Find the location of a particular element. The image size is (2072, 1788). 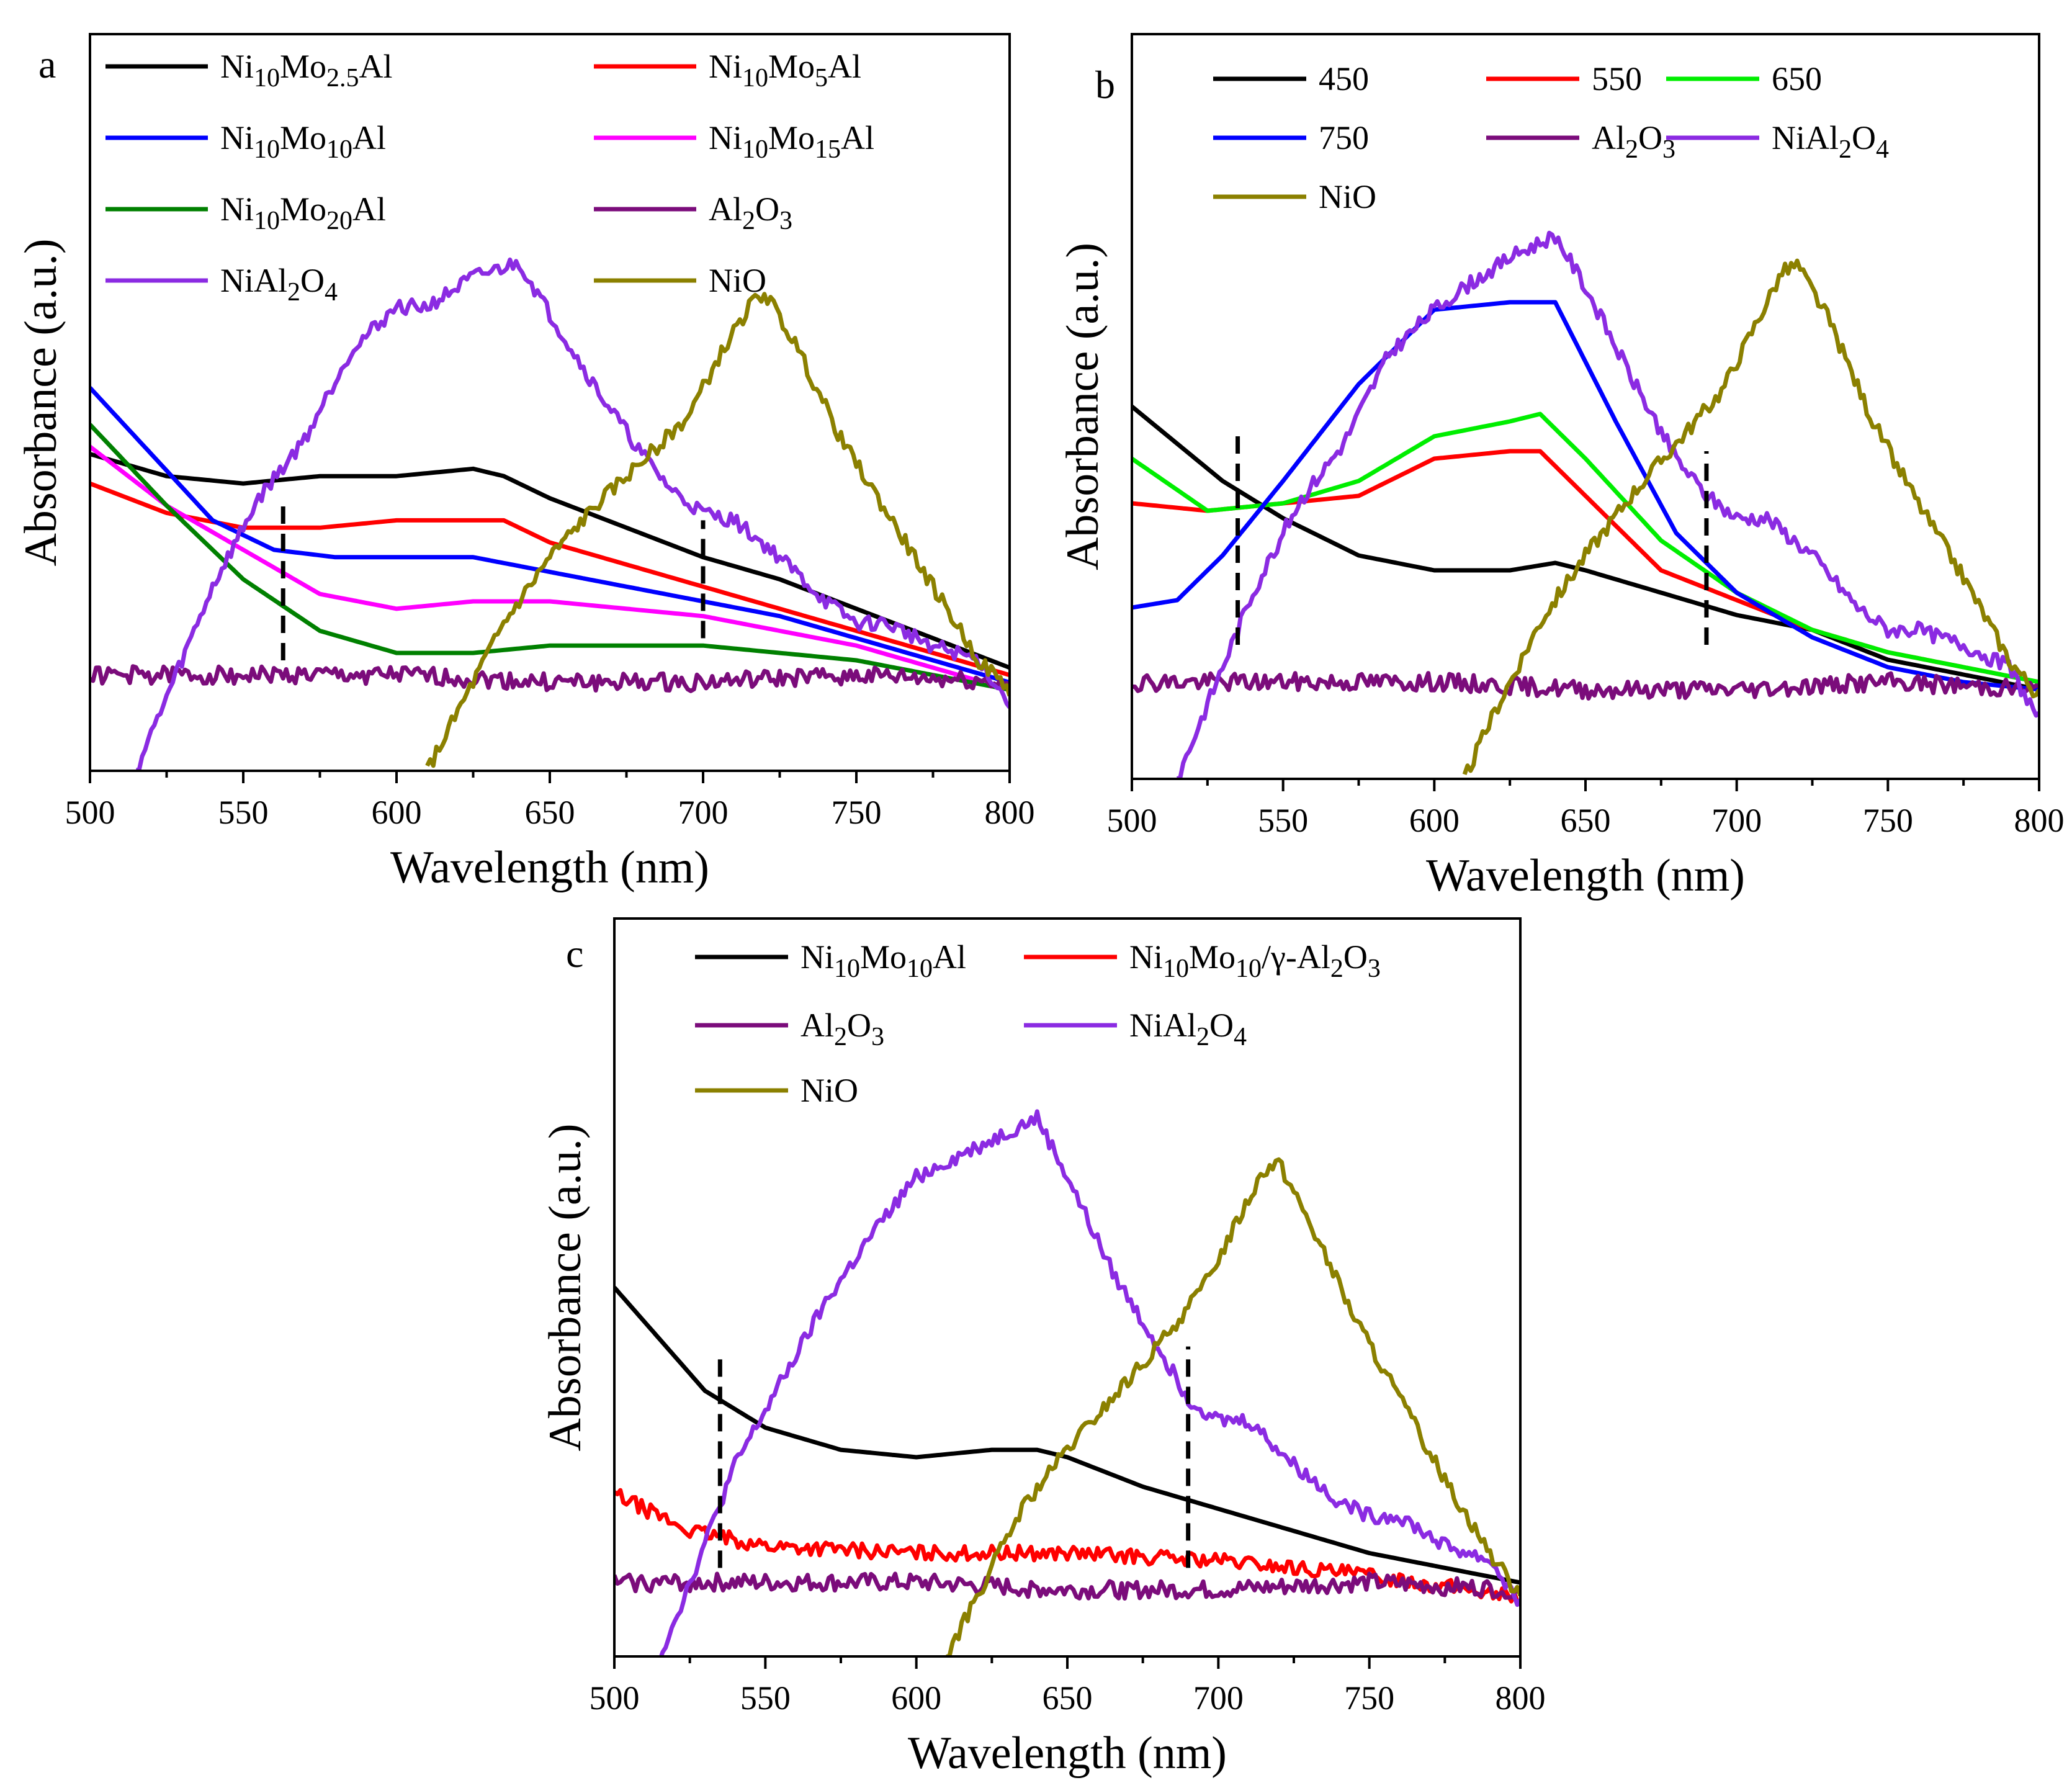

series-line-ni10mo20al is located at coordinates (550, 557).